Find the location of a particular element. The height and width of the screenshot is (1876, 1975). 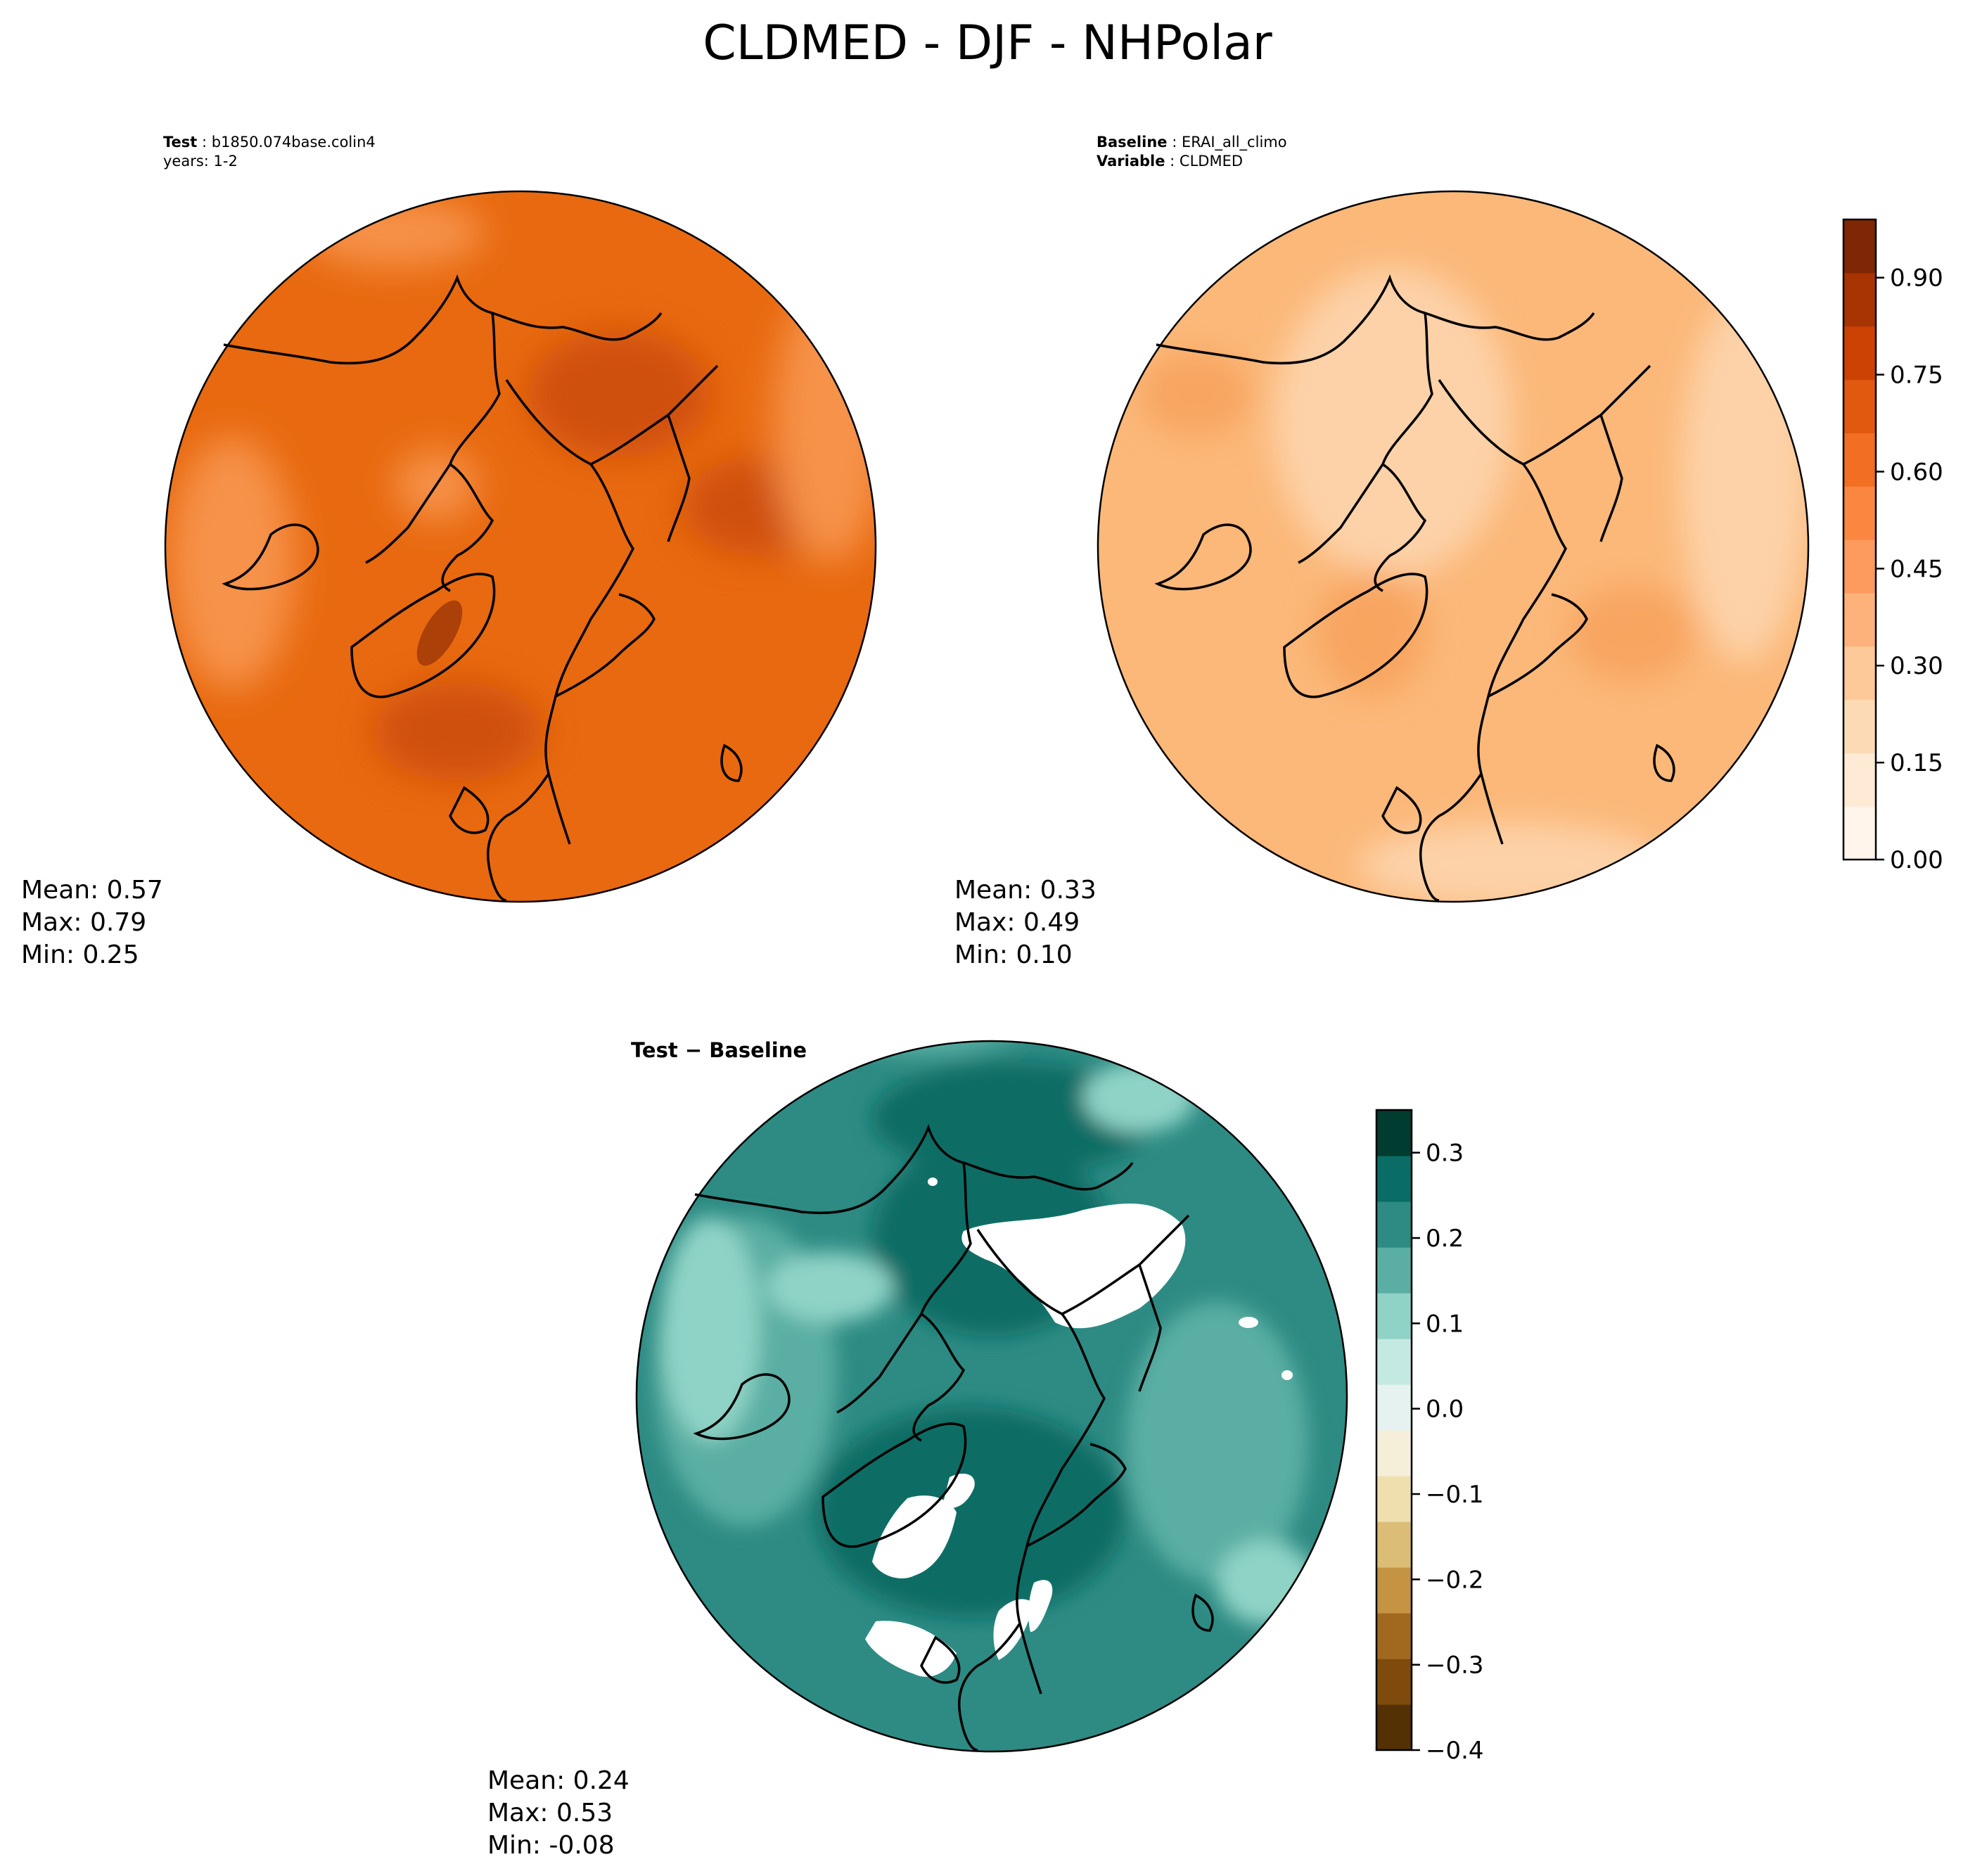

diff-max: Max: 0.53 is located at coordinates (550, 1813).